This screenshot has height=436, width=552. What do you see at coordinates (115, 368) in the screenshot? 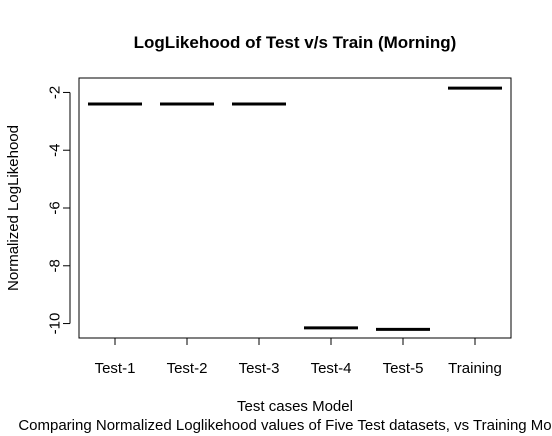
I see `x-tick-label: Test-1` at bounding box center [115, 368].